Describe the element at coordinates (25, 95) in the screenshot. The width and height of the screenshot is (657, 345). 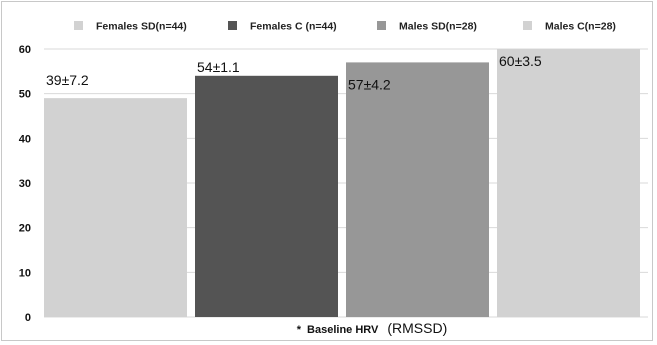
I see `y-tick-label: 50` at that location.